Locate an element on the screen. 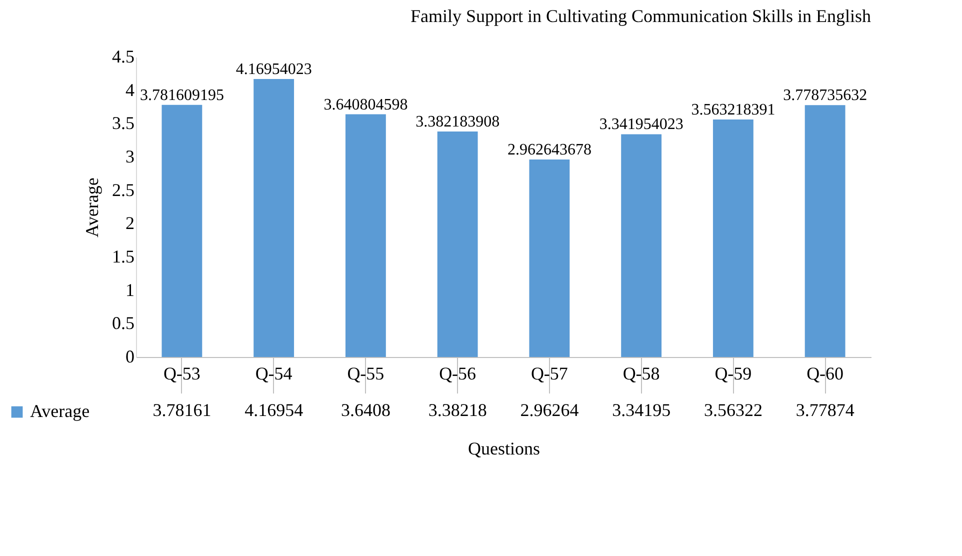  y-tick-label: 2 is located at coordinates (130, 223).